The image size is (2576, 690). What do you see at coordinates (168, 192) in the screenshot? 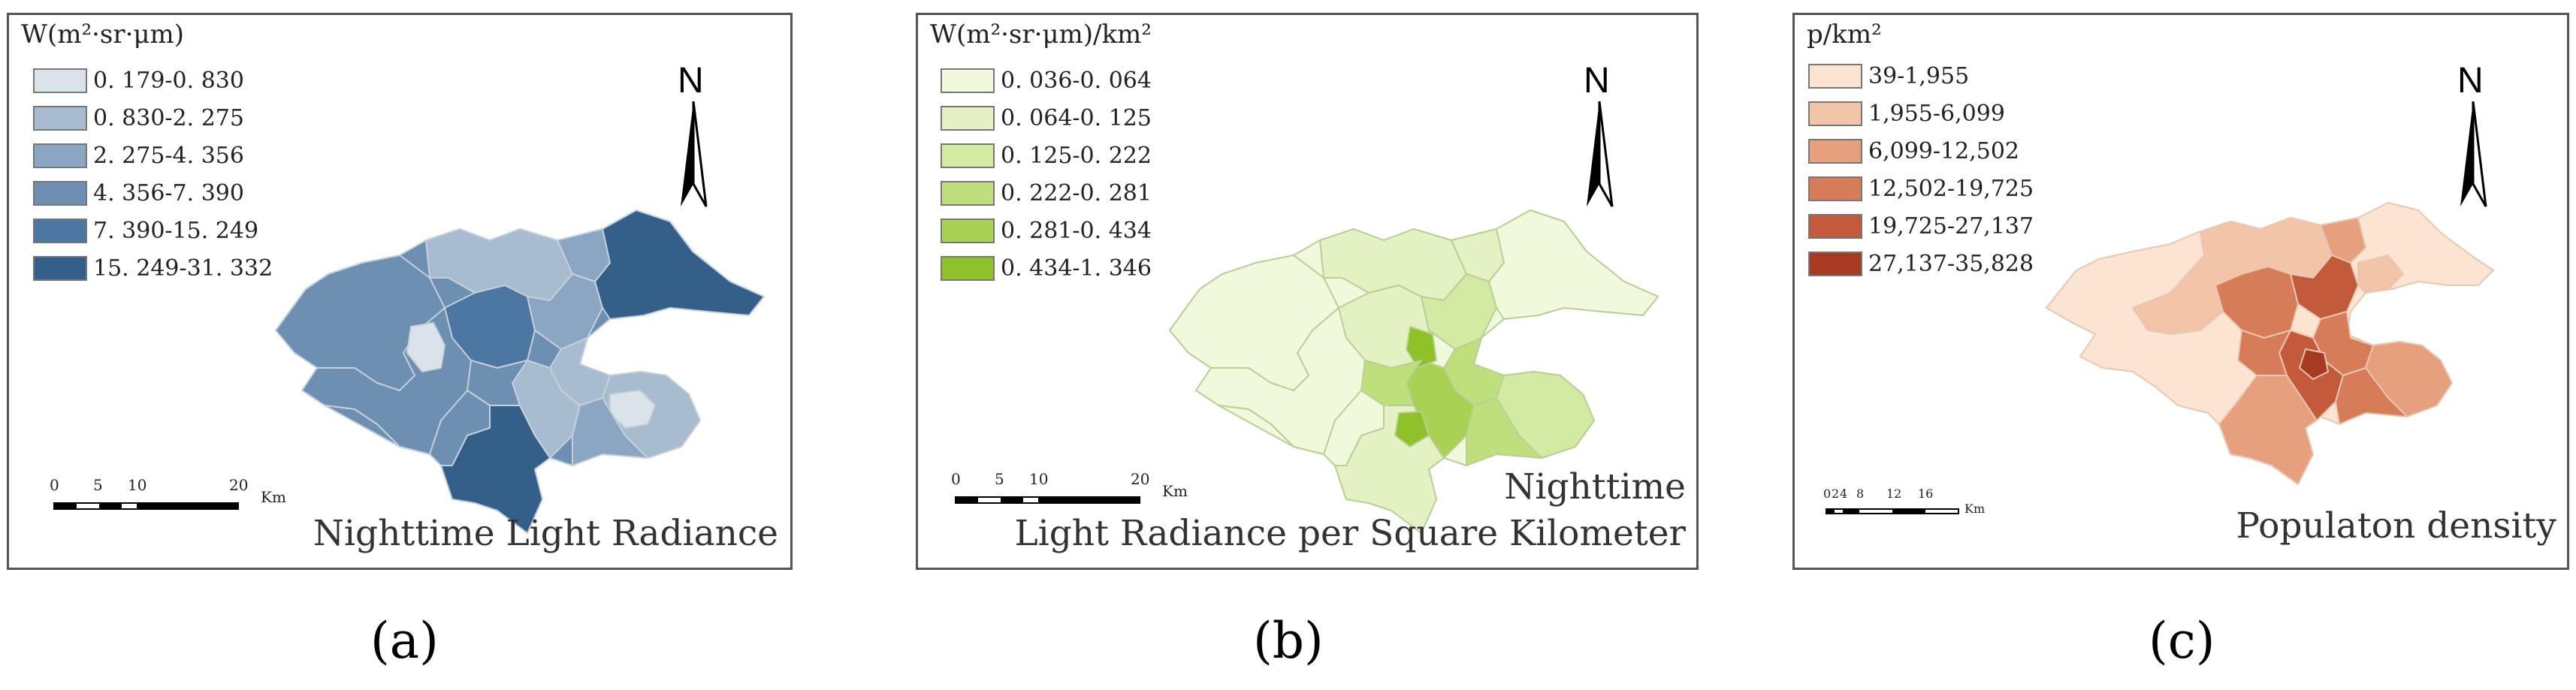
I see `legend-label: 4. 356-7. 390` at bounding box center [168, 192].